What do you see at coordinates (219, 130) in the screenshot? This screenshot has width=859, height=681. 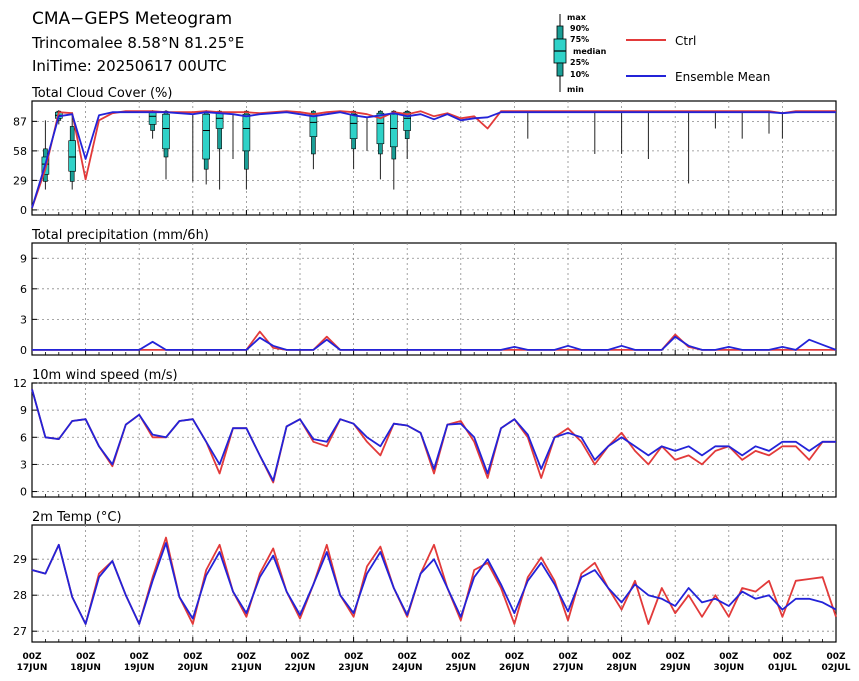 I see `ensemble-box-outer` at bounding box center [219, 130].